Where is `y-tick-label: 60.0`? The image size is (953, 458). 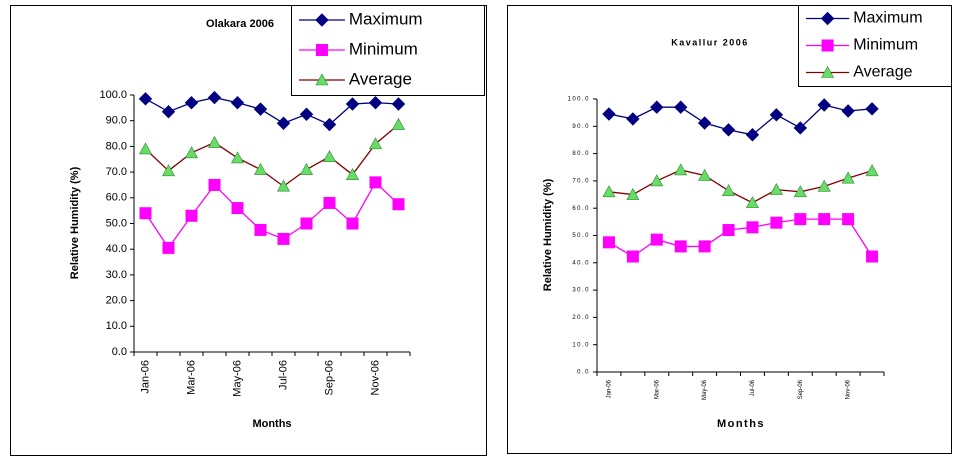 y-tick-label: 60.0 is located at coordinates (116, 198).